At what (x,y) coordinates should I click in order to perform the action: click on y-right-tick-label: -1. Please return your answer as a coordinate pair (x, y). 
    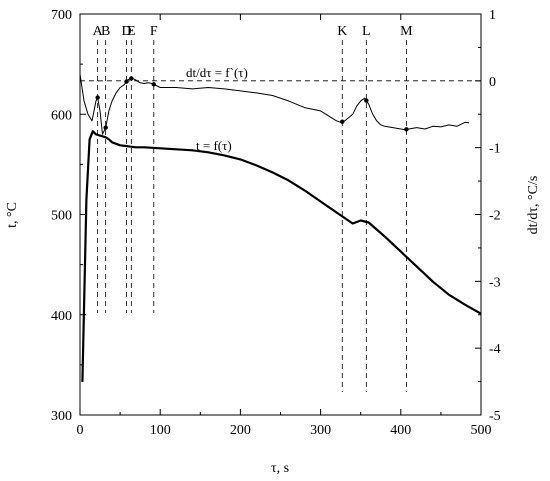
    Looking at the image, I should click on (495, 149).